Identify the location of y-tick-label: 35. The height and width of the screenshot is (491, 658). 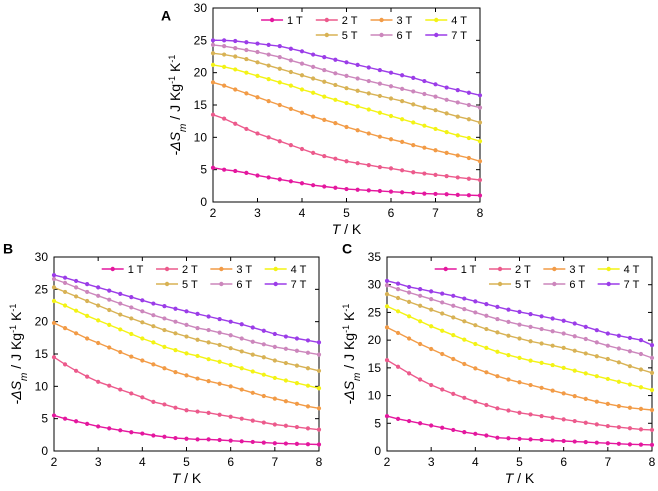
(375, 257).